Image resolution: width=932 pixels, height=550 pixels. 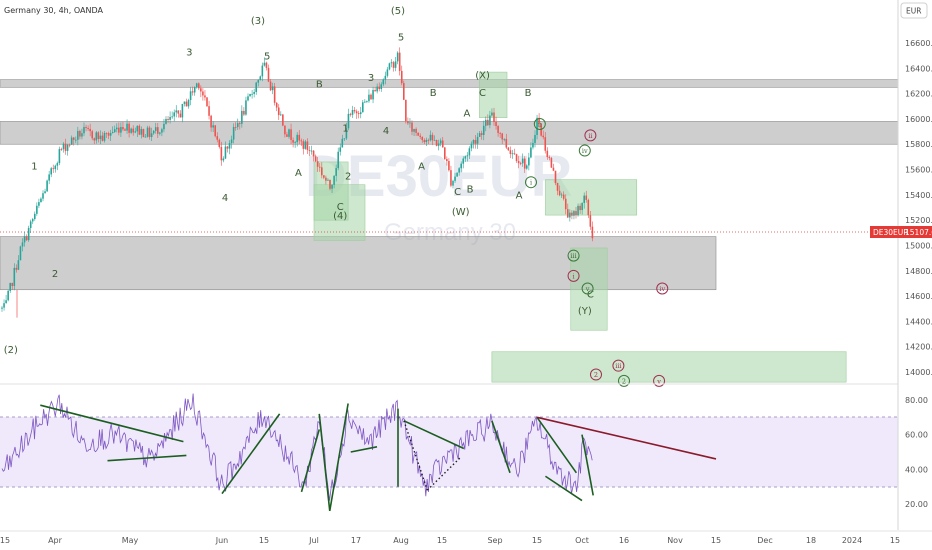 I want to click on trendline-layer, so click(x=378, y=457).